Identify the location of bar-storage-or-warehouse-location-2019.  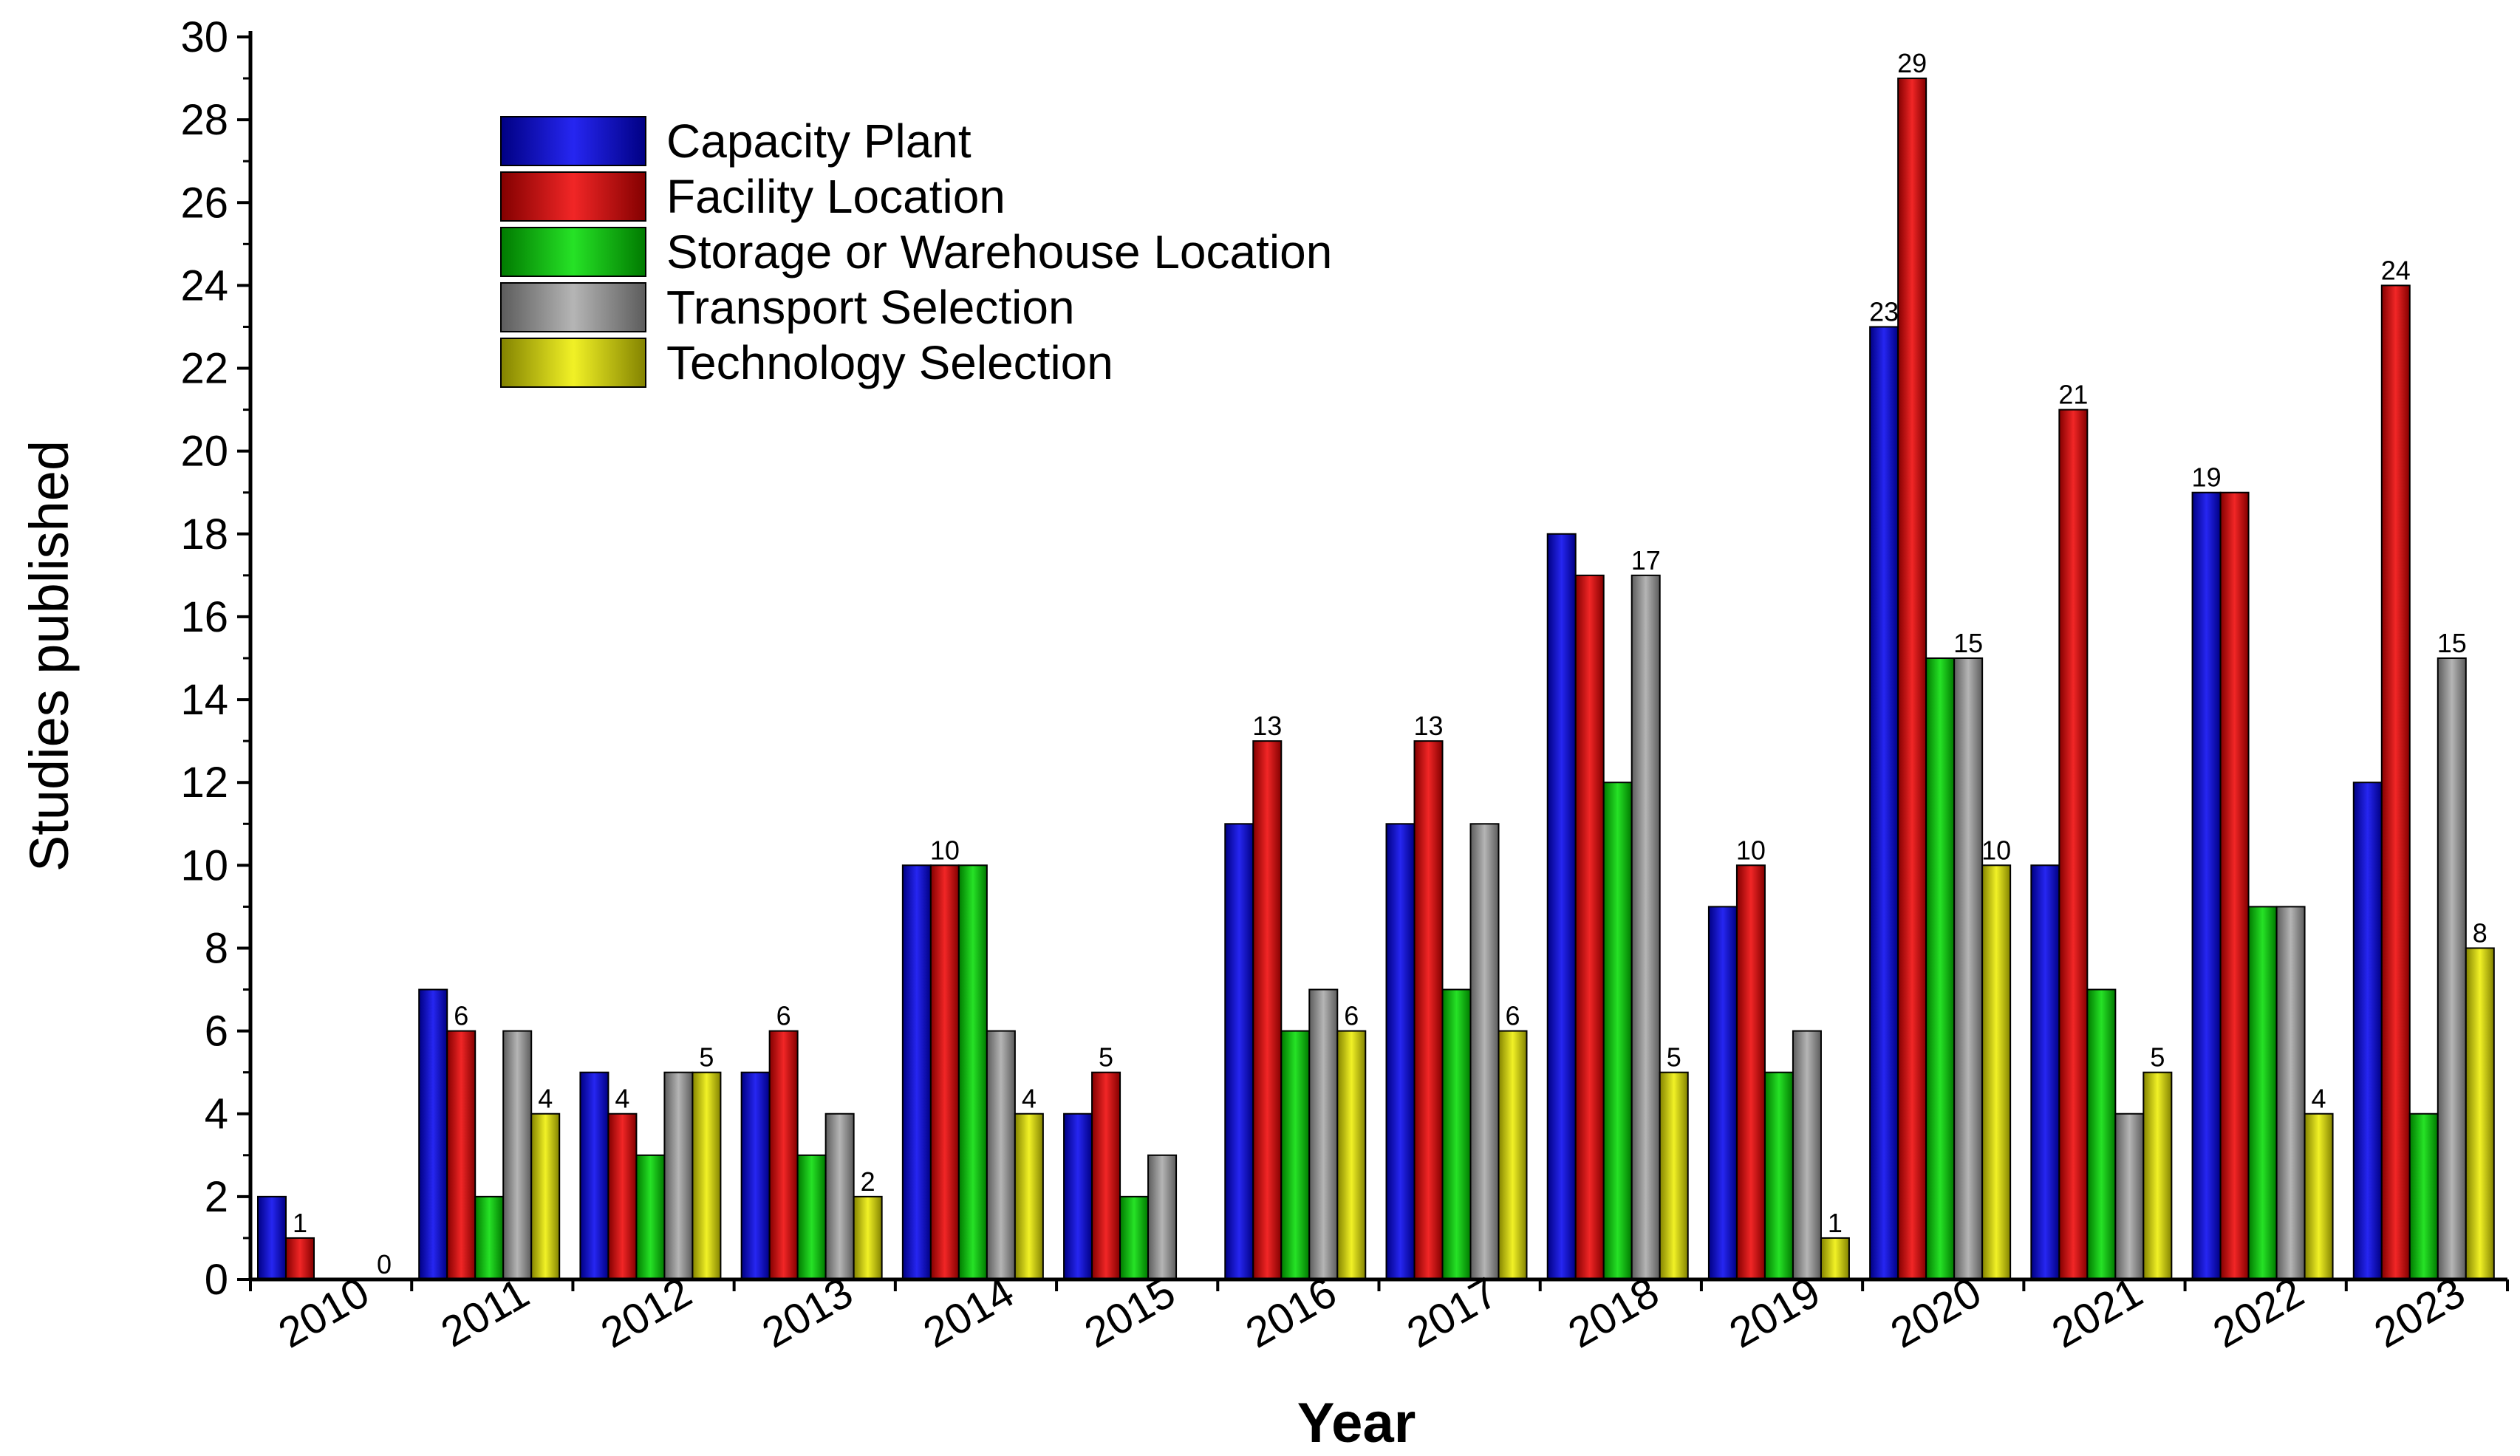
(1779, 1175).